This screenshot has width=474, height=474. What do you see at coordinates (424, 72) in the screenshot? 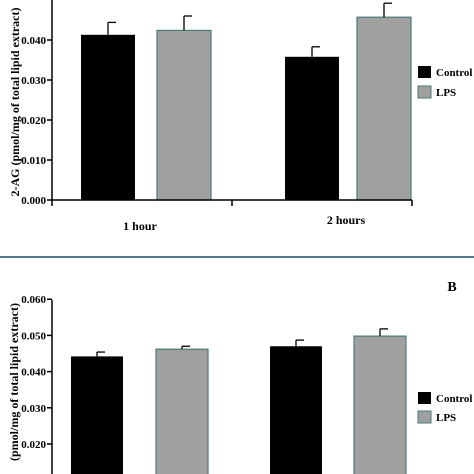
I see `panel-a-legend-swatch-control` at bounding box center [424, 72].